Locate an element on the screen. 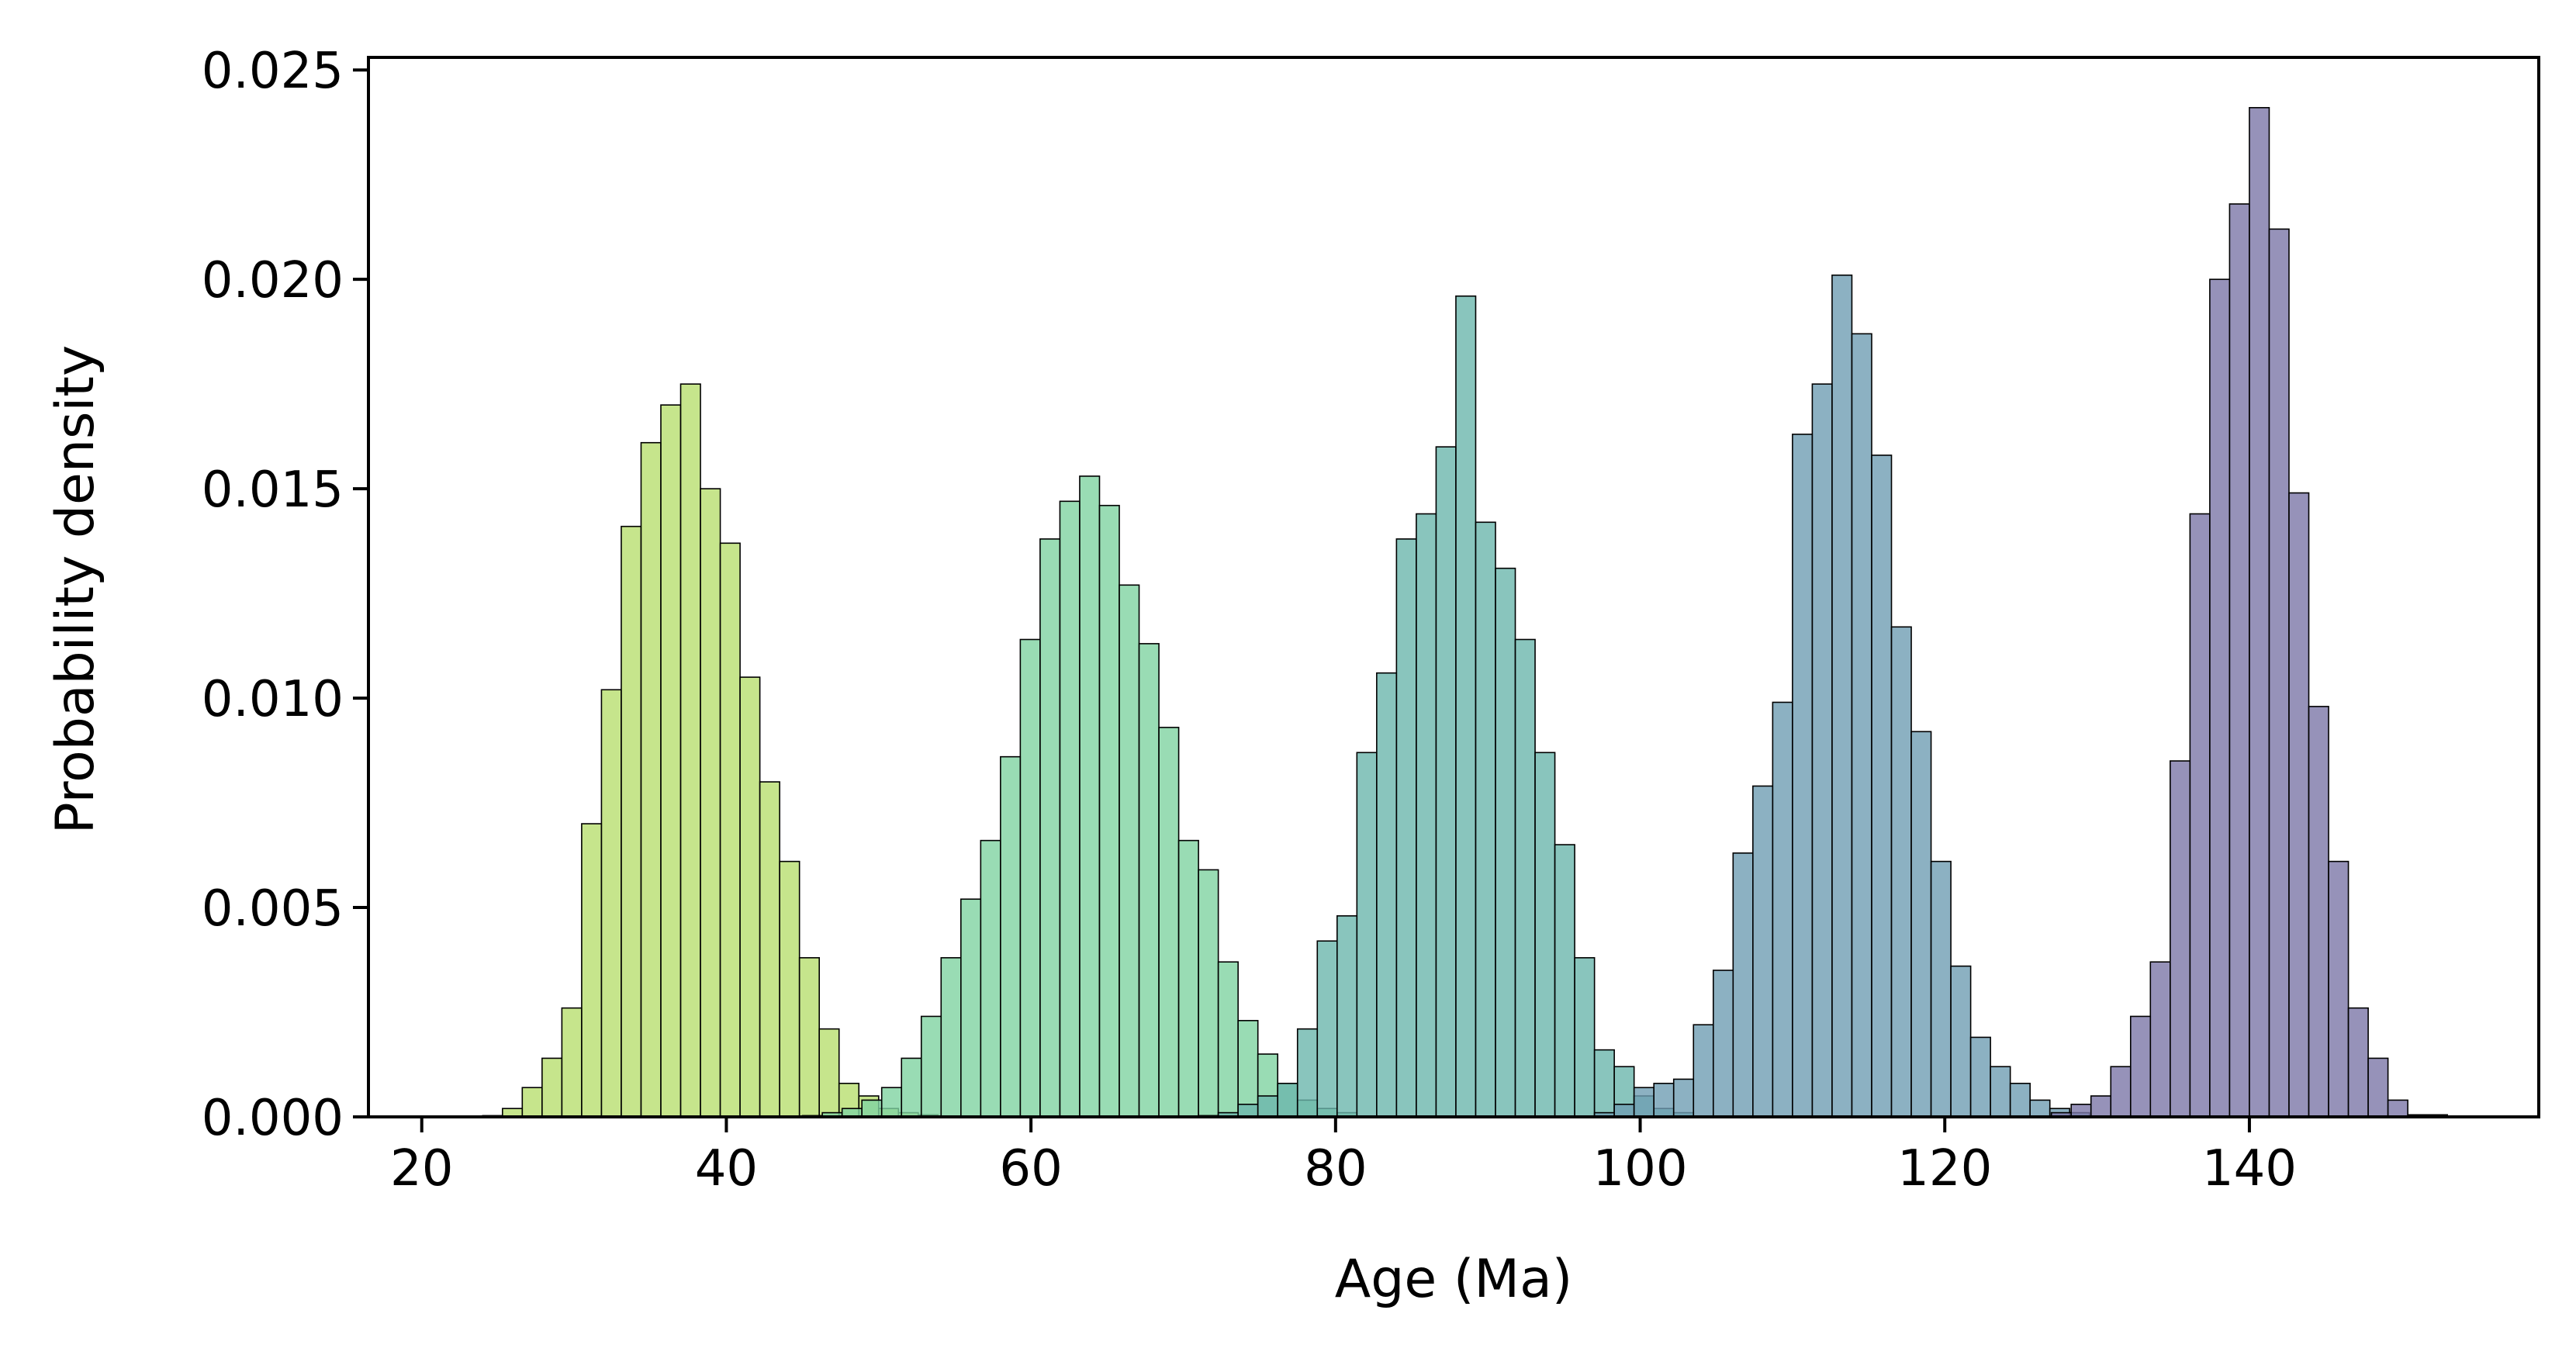 The width and height of the screenshot is (2576, 1355). x-axis-title: Age (Ma) is located at coordinates (1454, 1279).